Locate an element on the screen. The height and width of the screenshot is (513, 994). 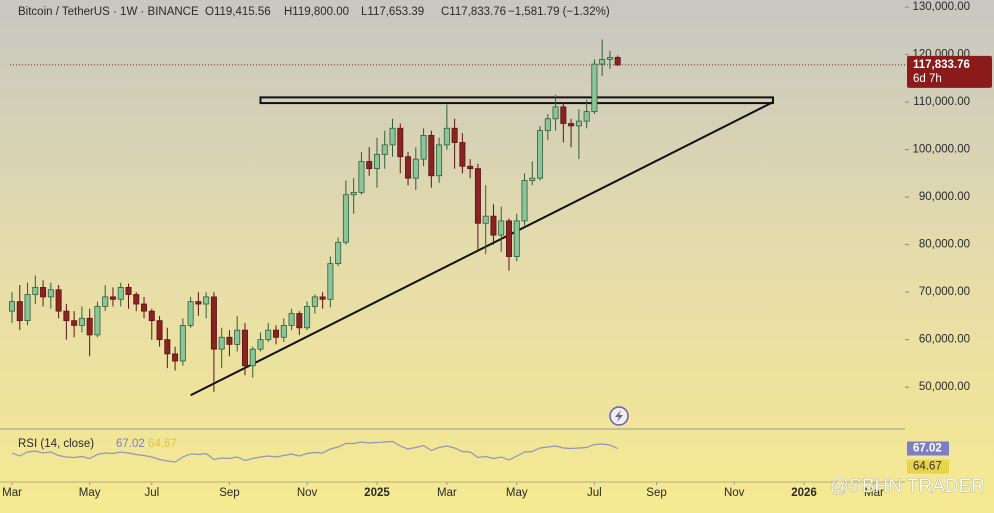
rsi-tag-bg is located at coordinates (928, 448).